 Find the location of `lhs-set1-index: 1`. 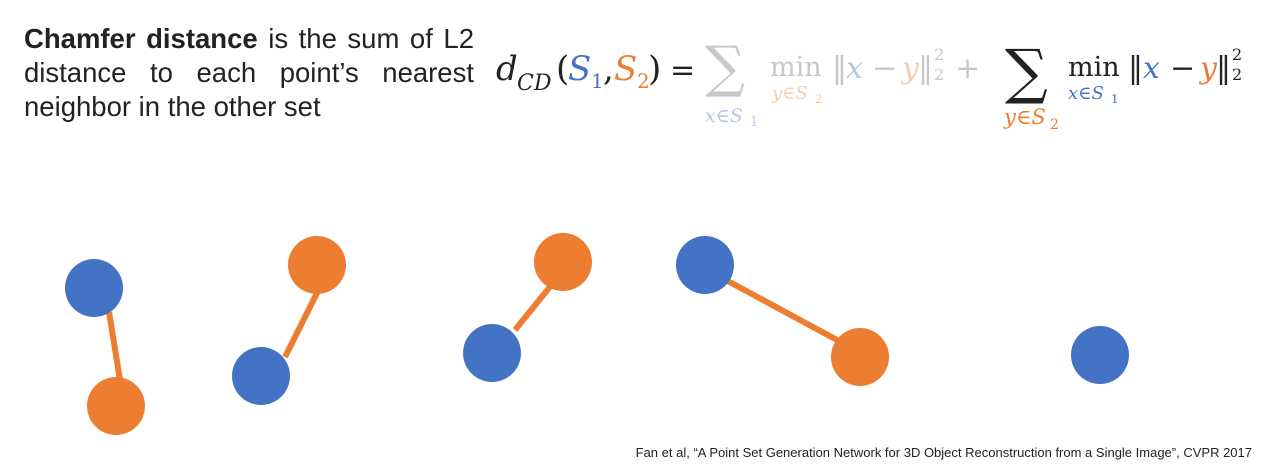

lhs-set1-index: 1 is located at coordinates (597, 81).